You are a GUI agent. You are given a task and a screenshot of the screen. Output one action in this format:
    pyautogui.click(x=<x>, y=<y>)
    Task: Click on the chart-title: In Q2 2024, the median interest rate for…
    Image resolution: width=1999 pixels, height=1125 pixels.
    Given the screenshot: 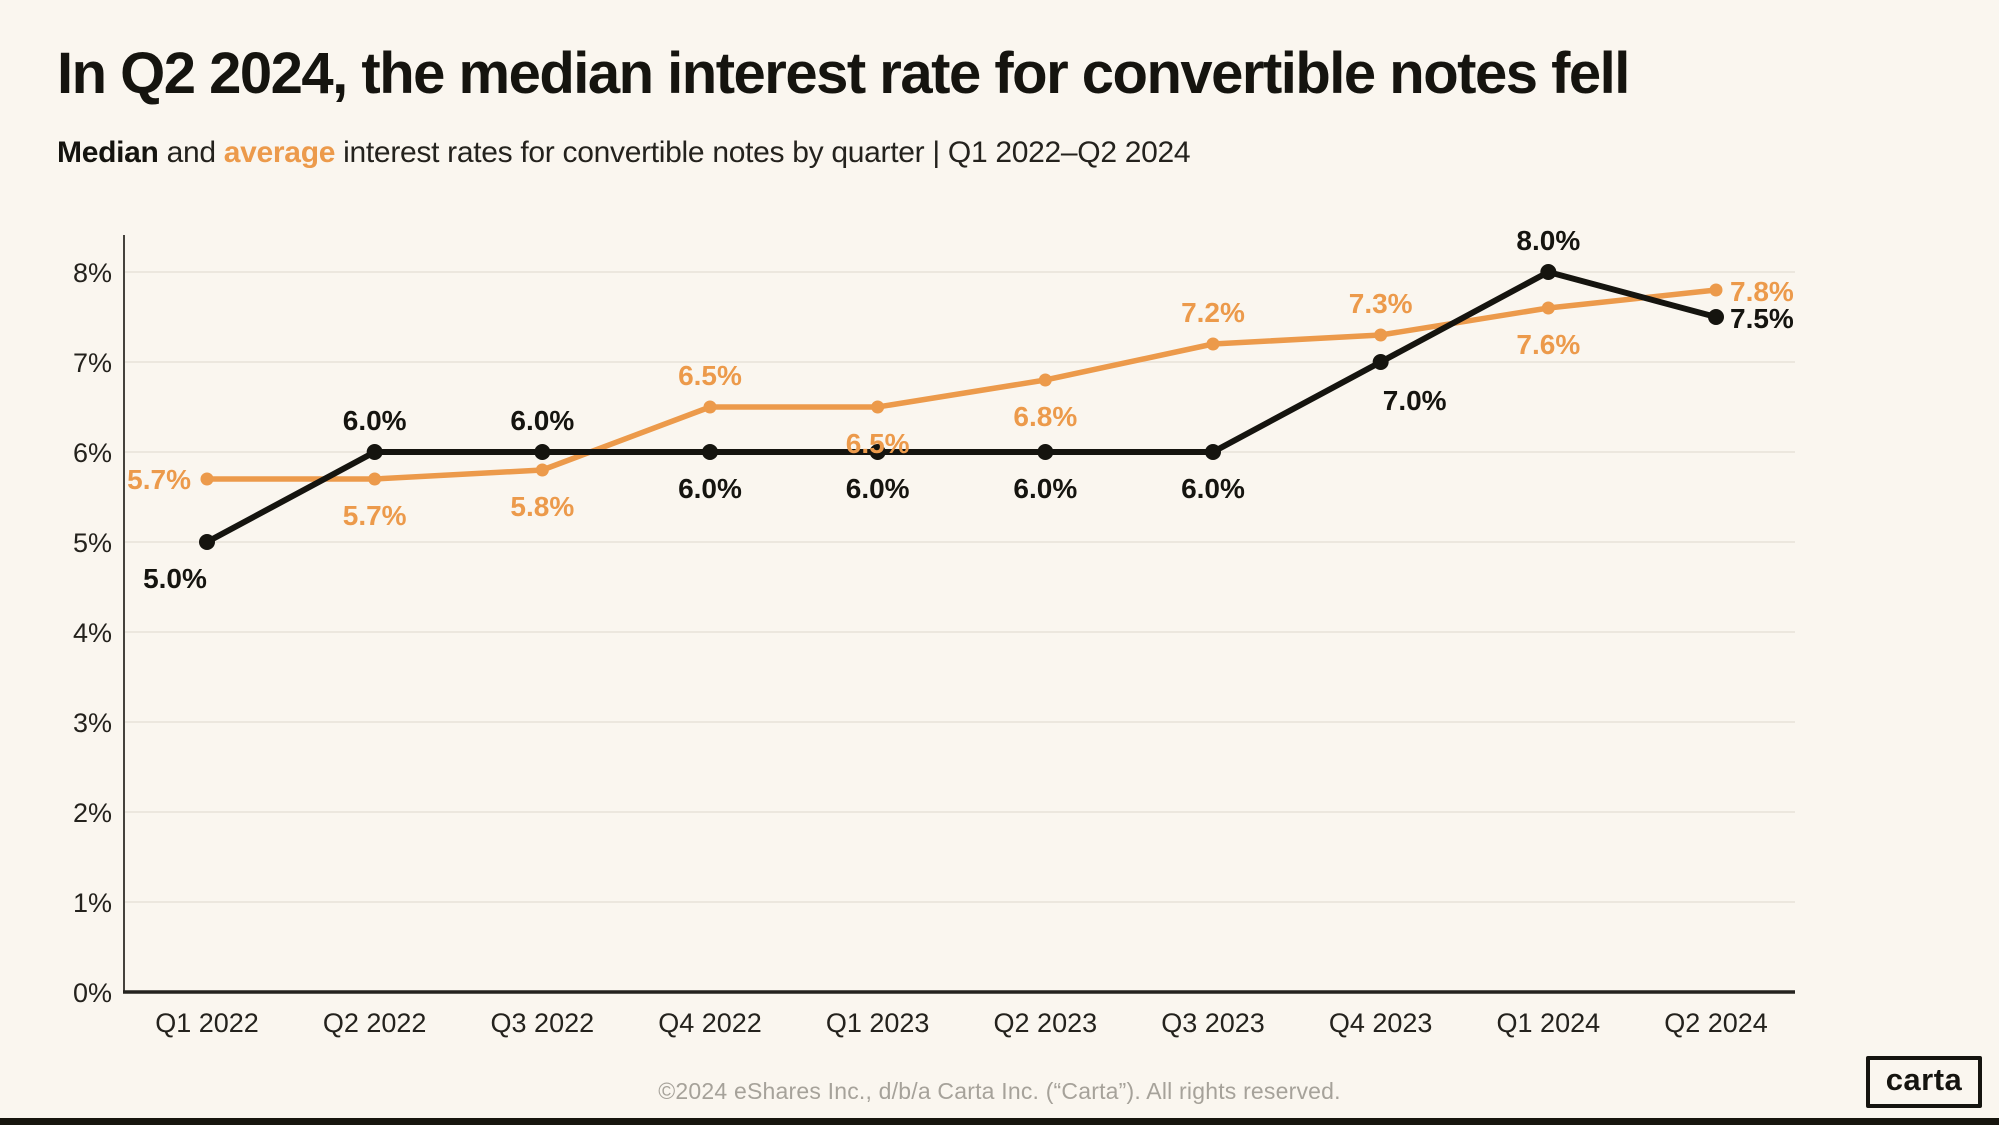 What is the action you would take?
    pyautogui.click(x=843, y=73)
    